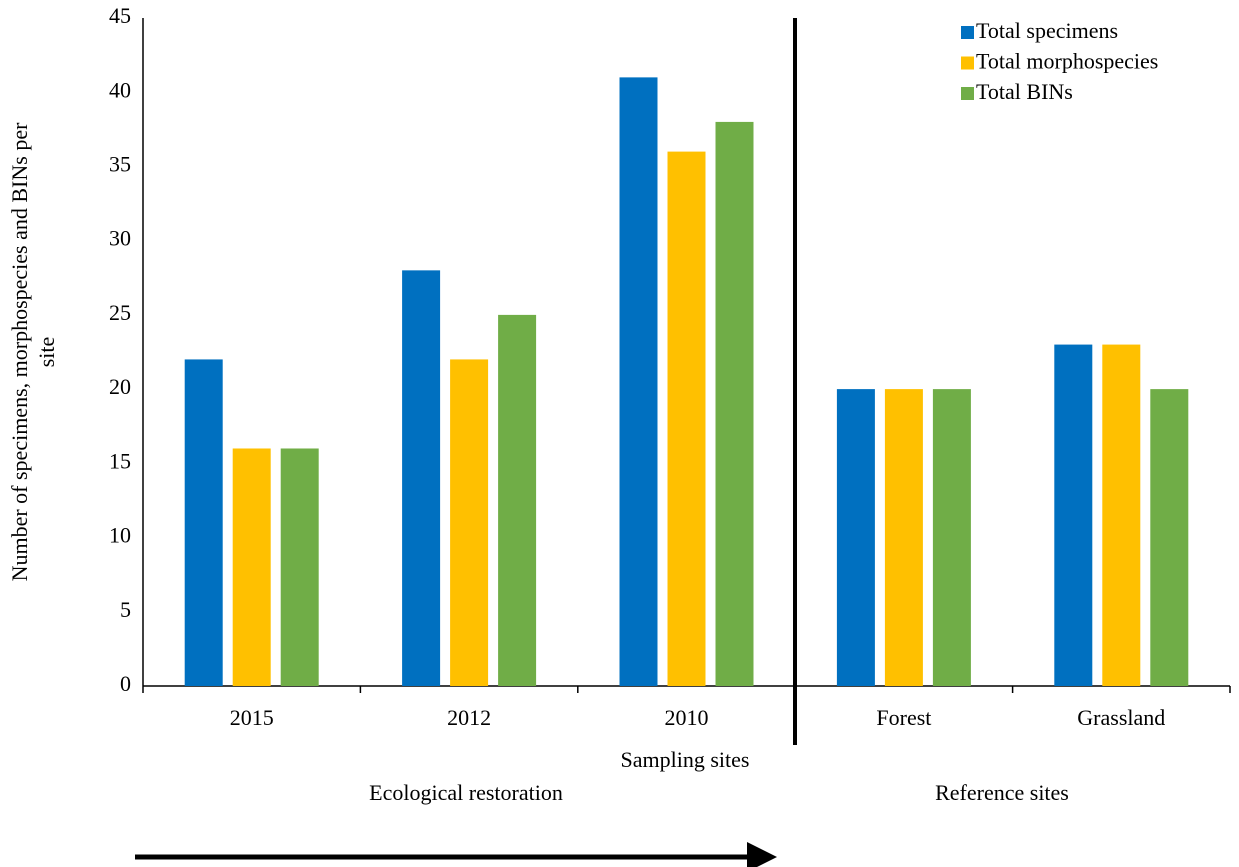  What do you see at coordinates (1121, 717) in the screenshot?
I see `x-tick-label: Grassland` at bounding box center [1121, 717].